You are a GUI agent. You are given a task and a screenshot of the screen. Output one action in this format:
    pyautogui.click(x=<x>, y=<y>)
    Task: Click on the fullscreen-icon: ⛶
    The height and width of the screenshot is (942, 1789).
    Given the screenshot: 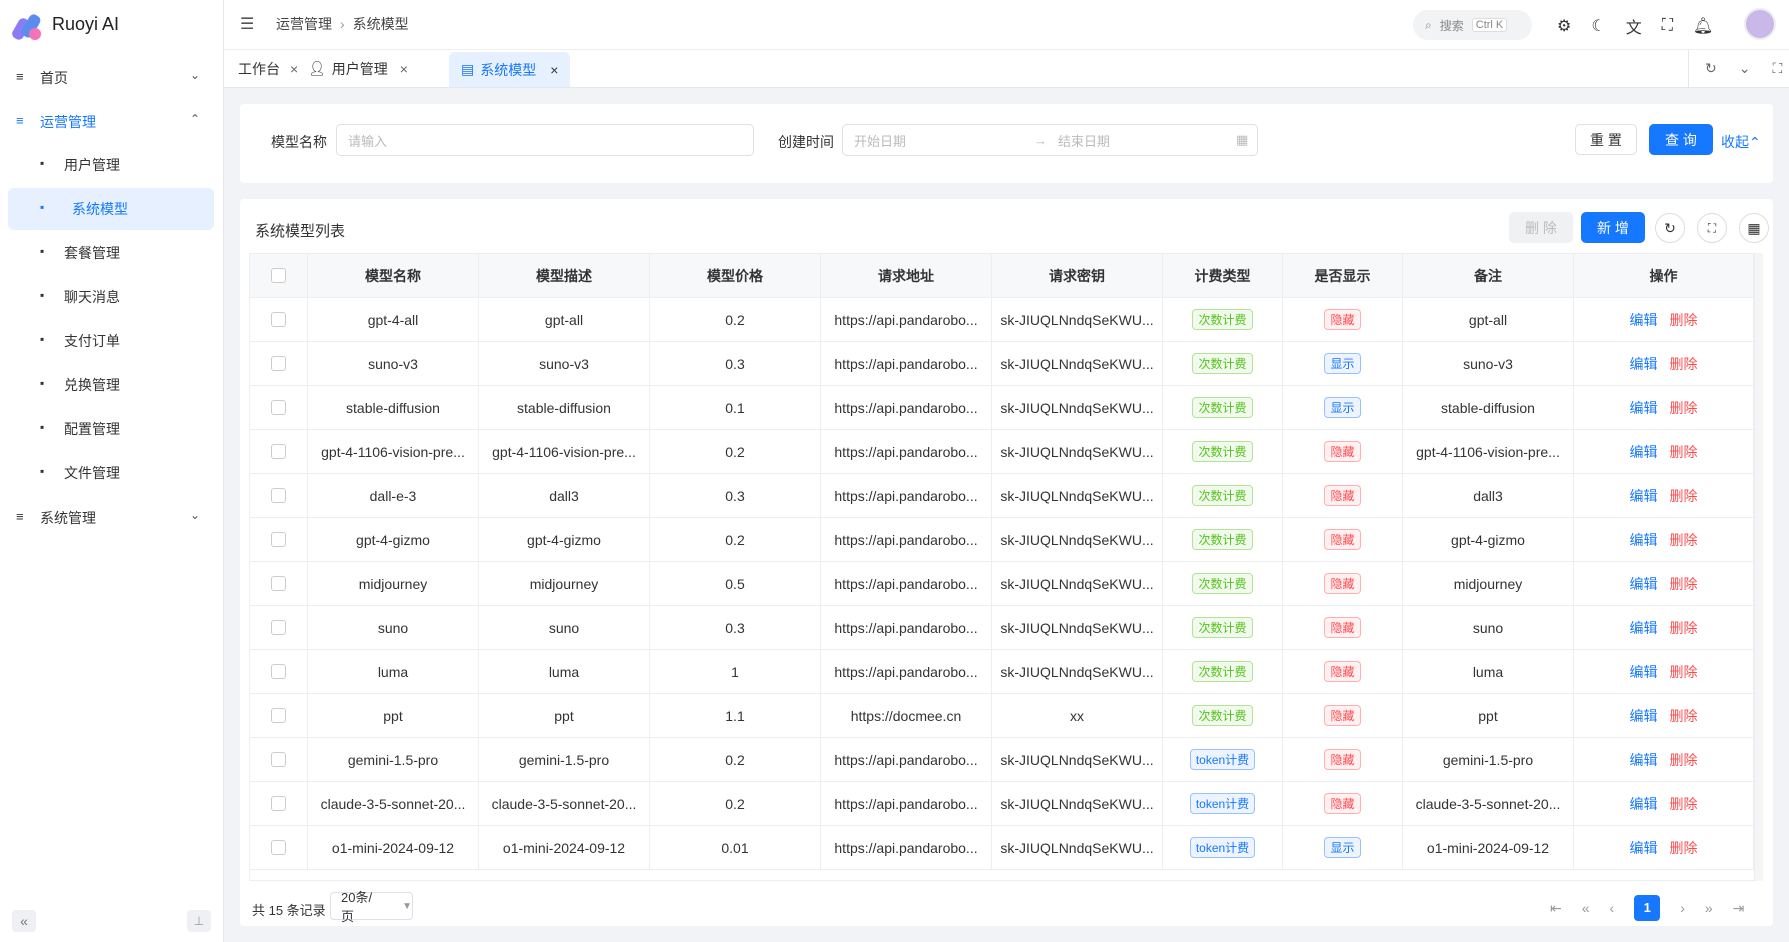 What is the action you would take?
    pyautogui.click(x=1667, y=26)
    